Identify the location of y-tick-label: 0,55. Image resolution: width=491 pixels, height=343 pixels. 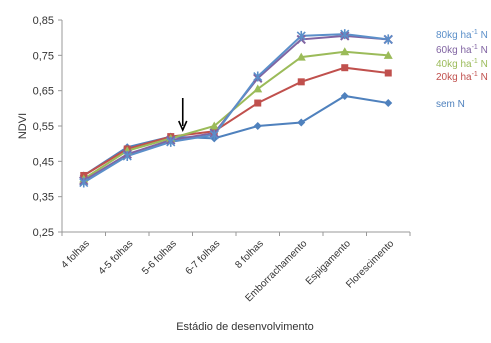
(43, 127).